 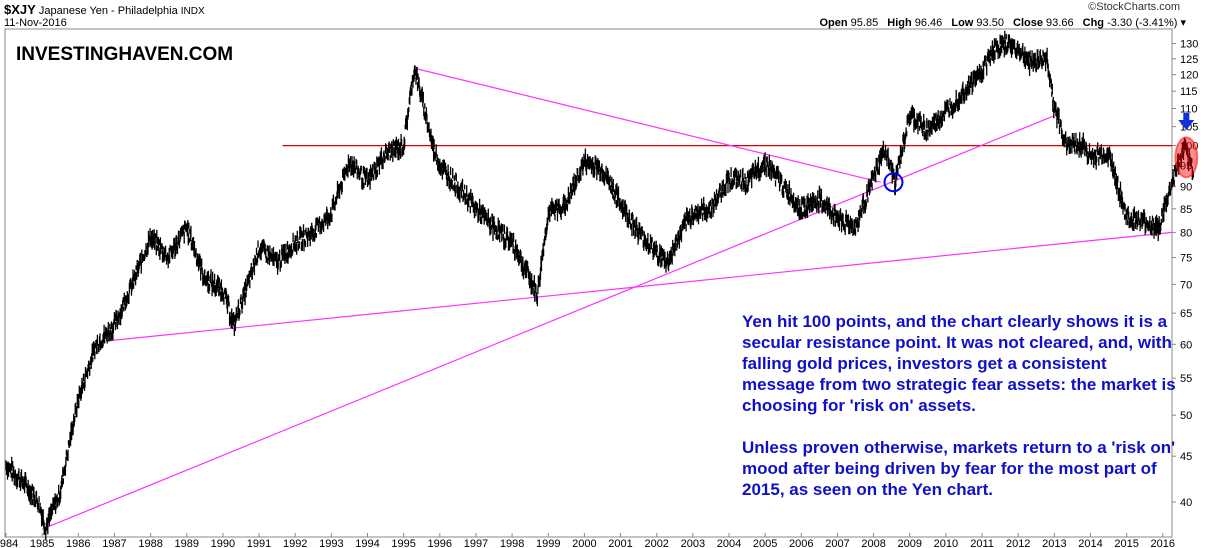 I want to click on x-tick-label: 1994, so click(x=367, y=543).